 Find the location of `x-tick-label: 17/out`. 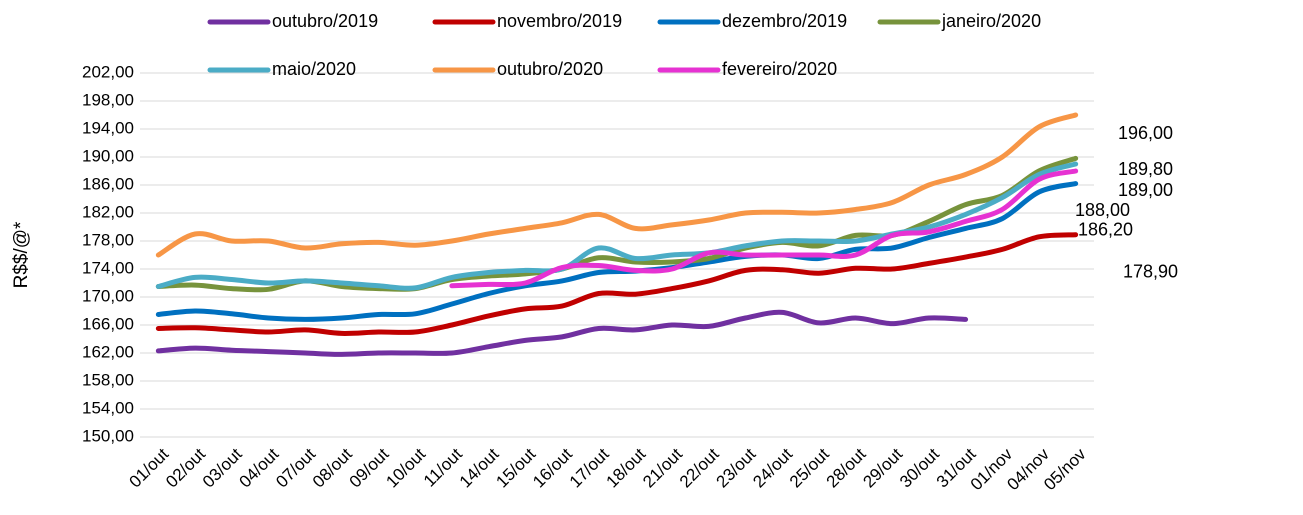

x-tick-label: 17/out is located at coordinates (589, 467).